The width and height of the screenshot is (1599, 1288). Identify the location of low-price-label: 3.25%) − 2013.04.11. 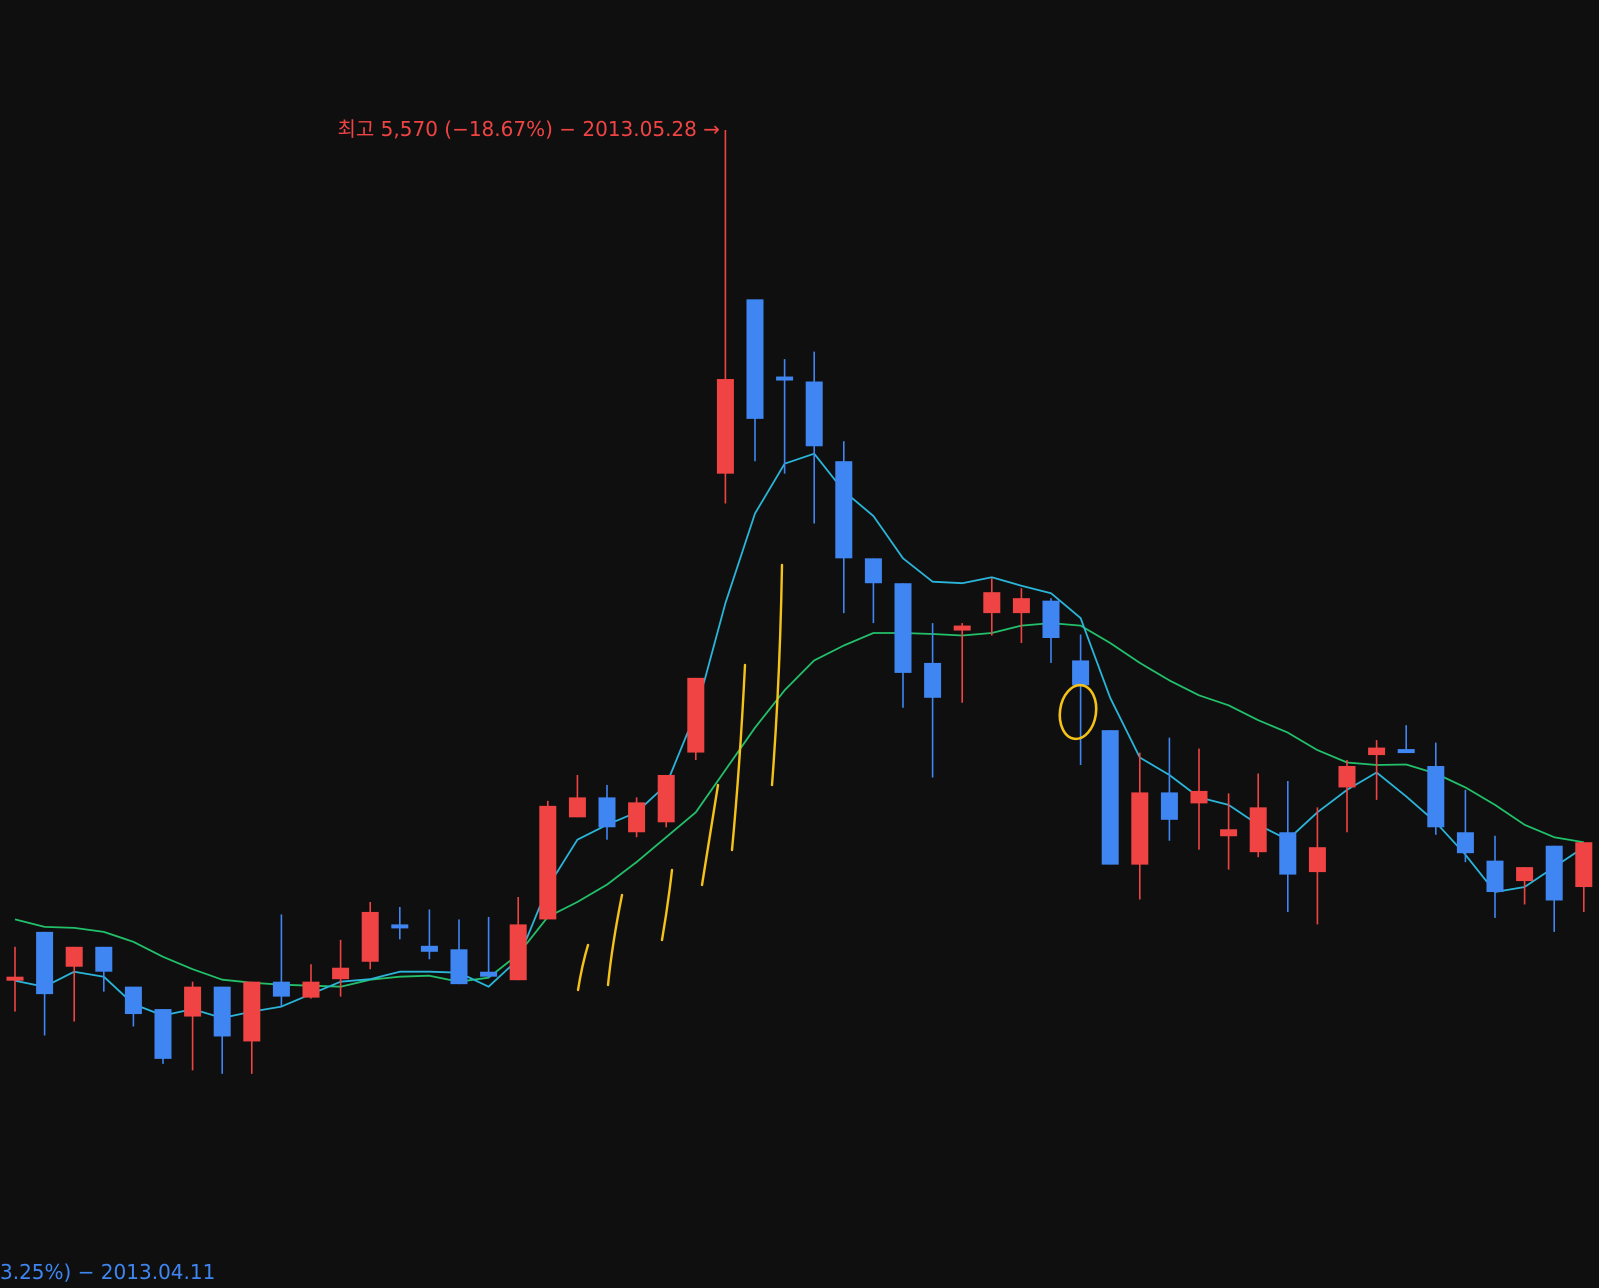
(107, 1272).